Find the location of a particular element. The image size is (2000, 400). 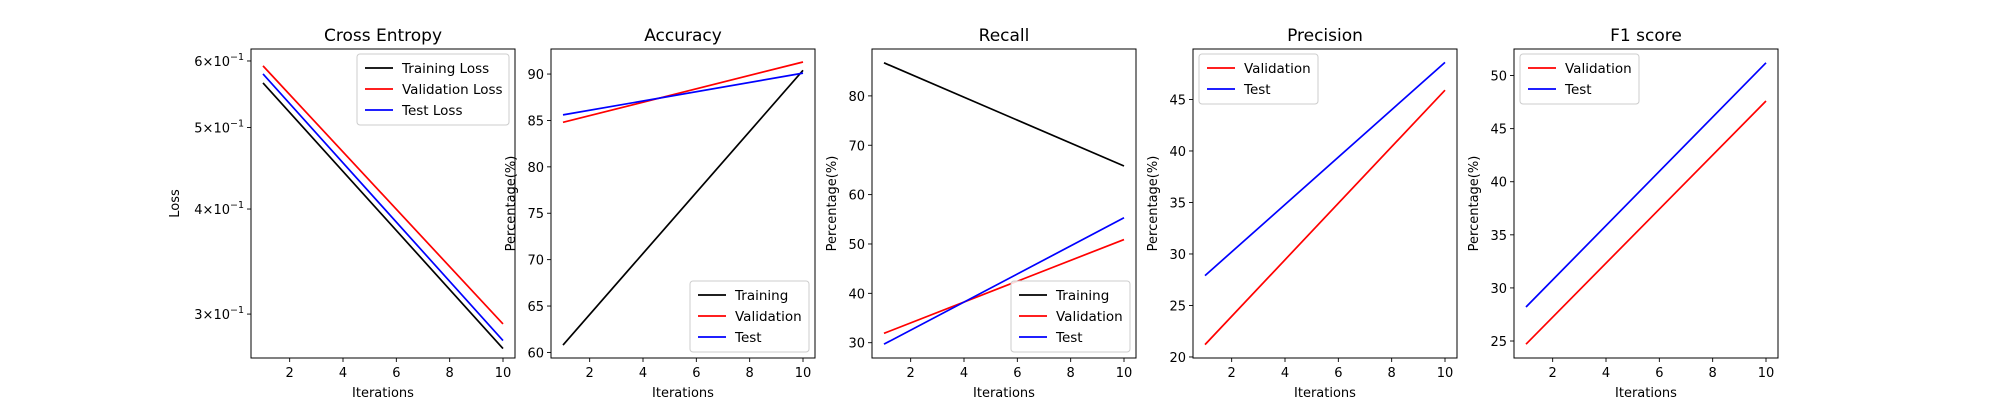

y-tick-label: 25 is located at coordinates (1177, 306).